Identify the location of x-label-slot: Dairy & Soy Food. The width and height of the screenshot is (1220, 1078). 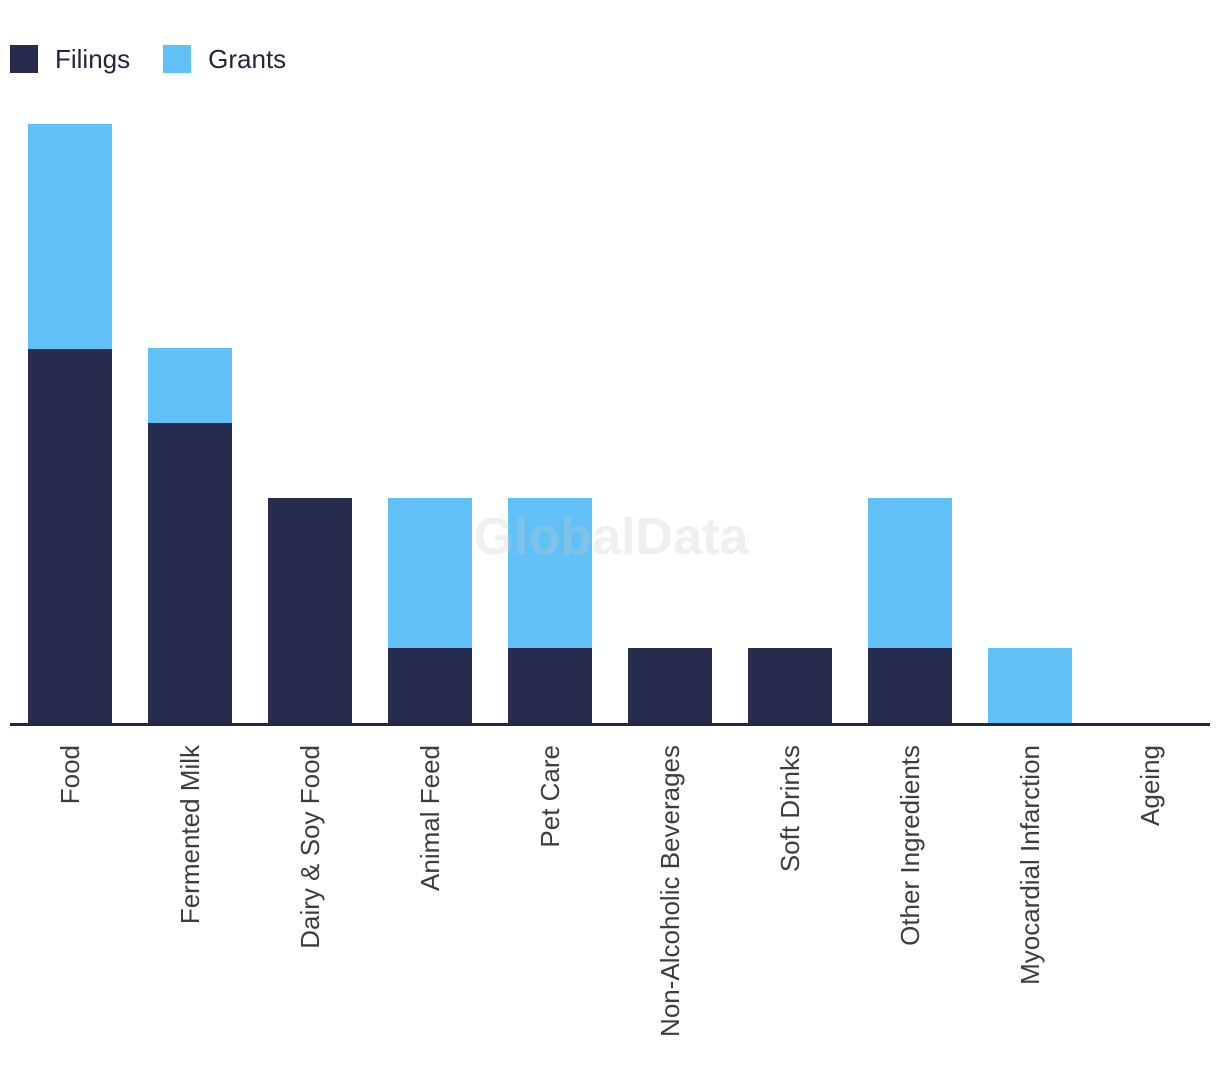
(310, 847).